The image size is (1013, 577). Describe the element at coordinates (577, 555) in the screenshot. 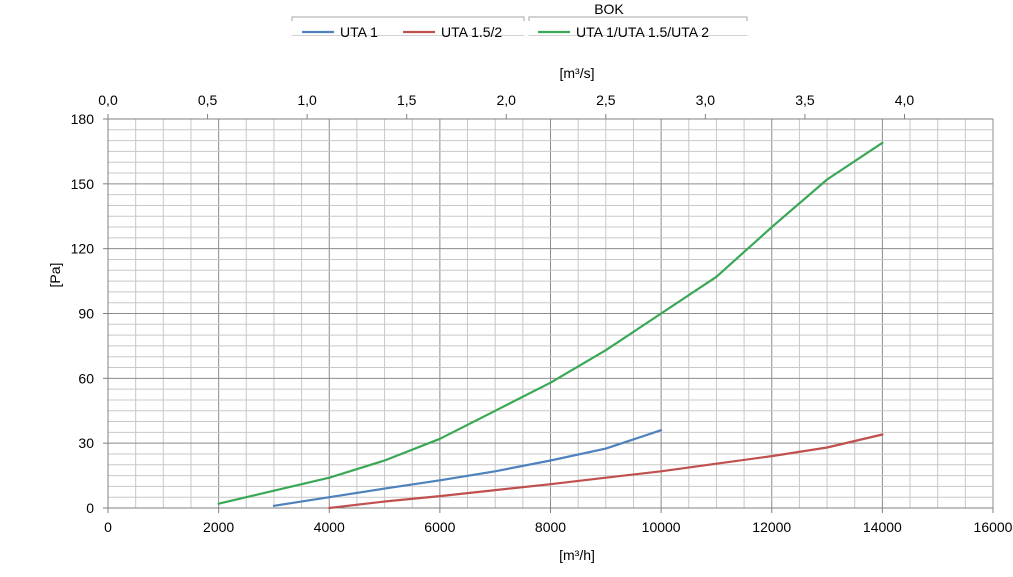

I see `bottom-axis-label: [m³/h]` at that location.